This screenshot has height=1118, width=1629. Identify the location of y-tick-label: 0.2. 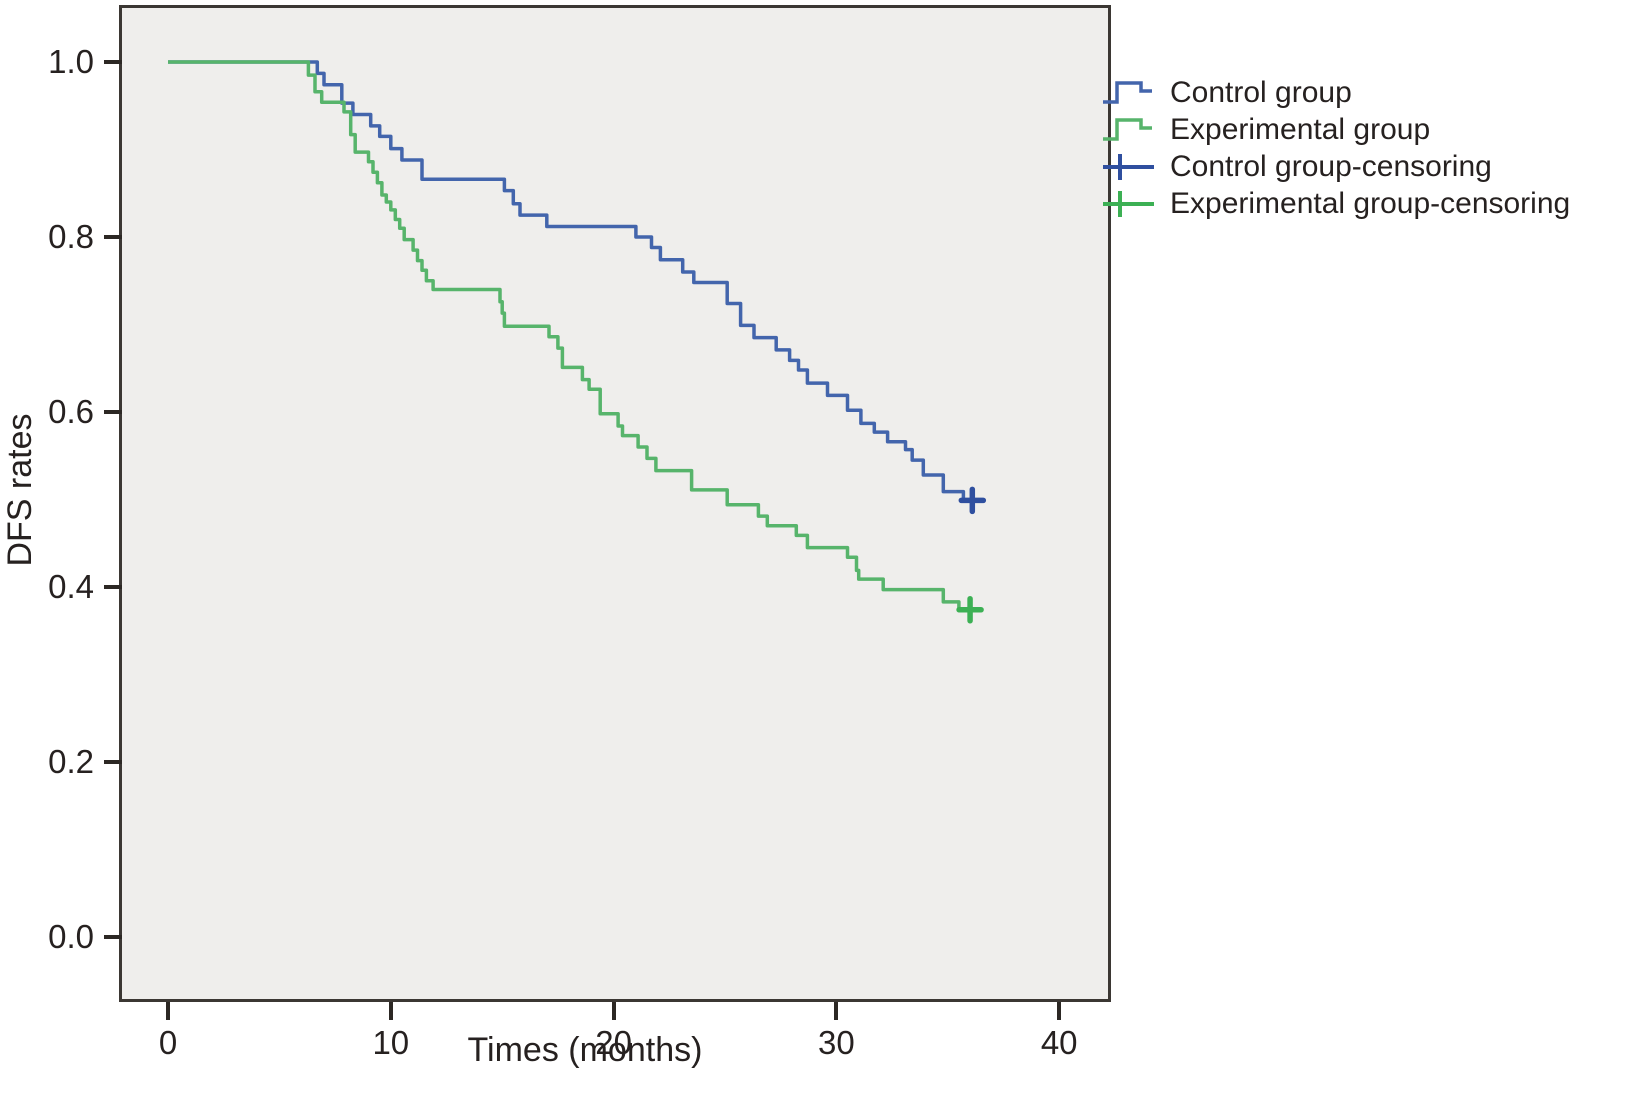
(71, 761).